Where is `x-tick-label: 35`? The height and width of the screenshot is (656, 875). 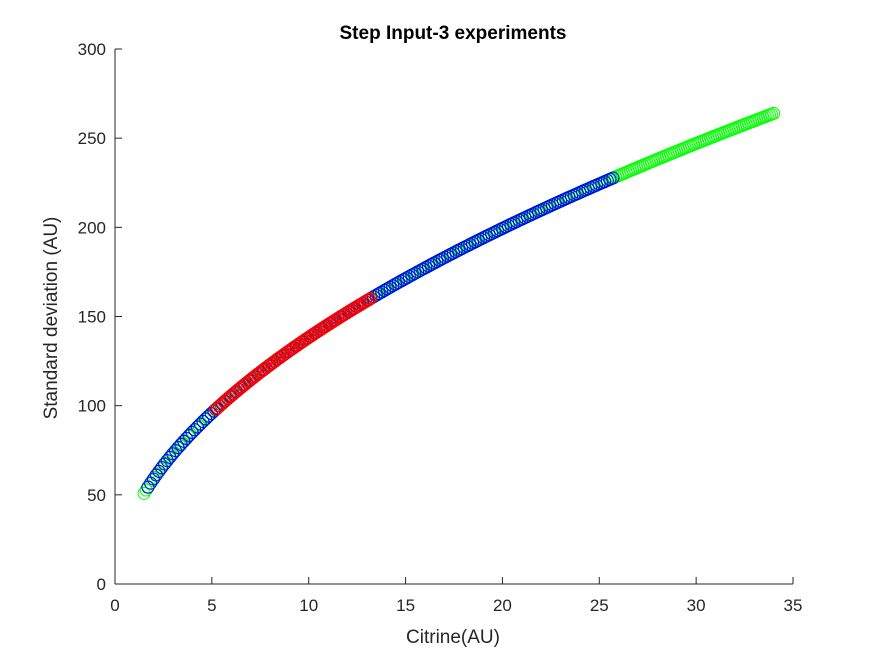 x-tick-label: 35 is located at coordinates (793, 605).